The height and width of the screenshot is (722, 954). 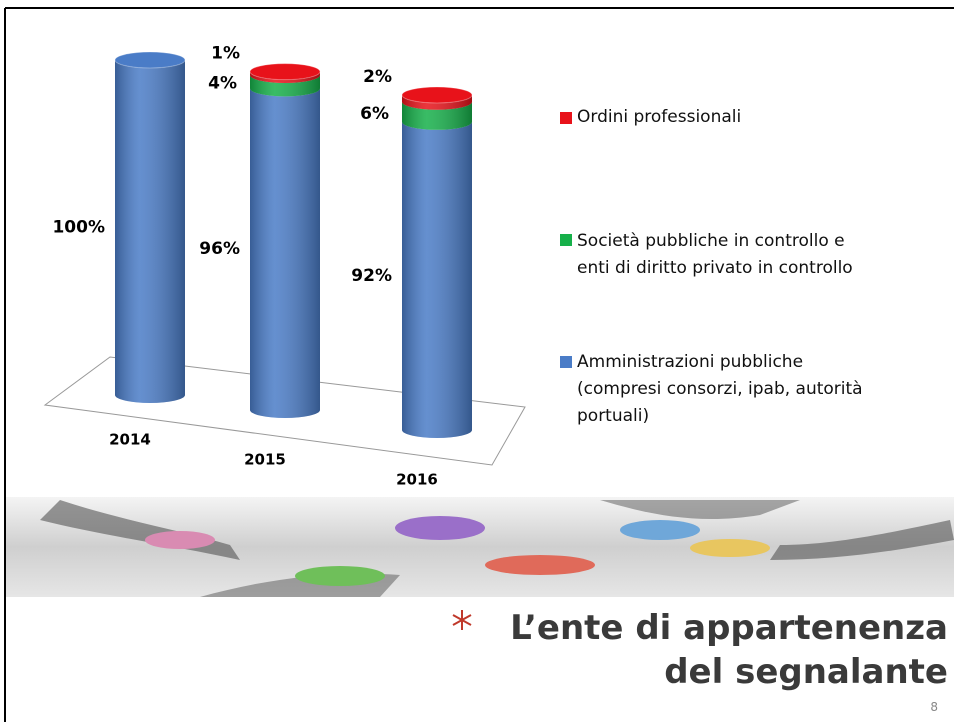 I want to click on slide-title: L’ente di appartenenza del segnalante, so click(x=729, y=650).